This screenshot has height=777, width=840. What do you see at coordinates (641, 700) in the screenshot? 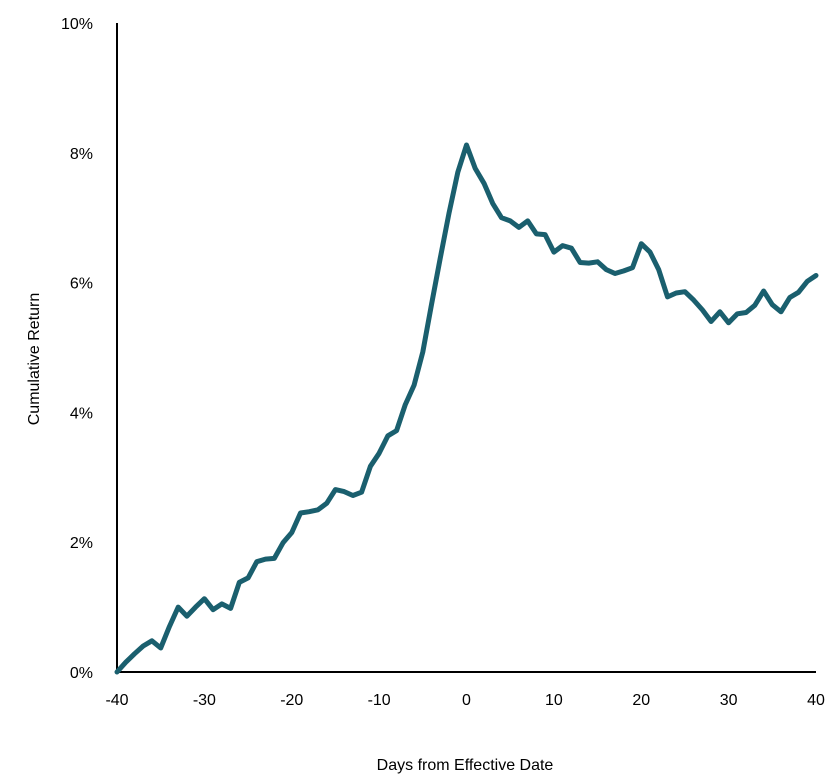
I see `x-tick-label: 20` at bounding box center [641, 700].